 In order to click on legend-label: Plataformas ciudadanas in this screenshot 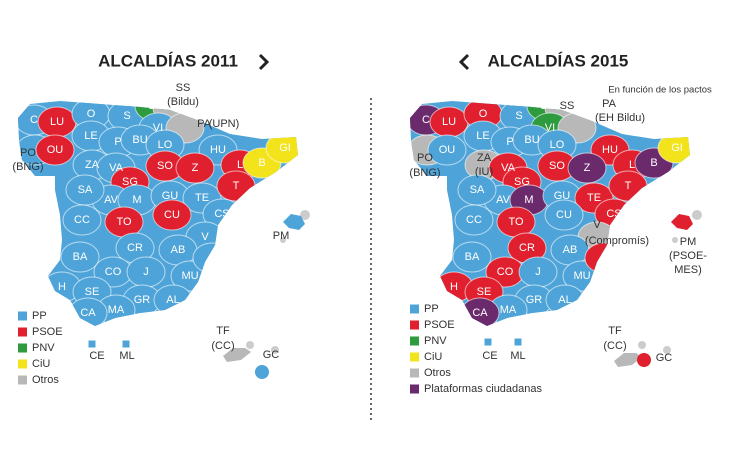, I will do `click(483, 389)`.